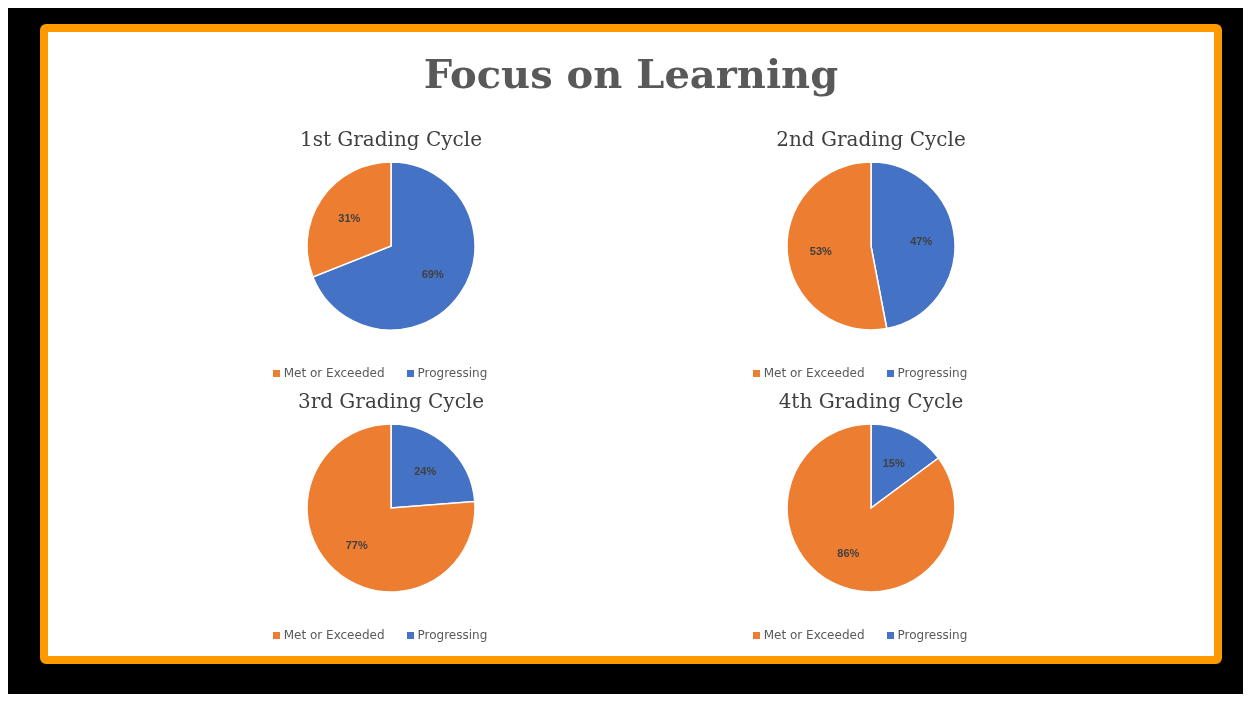  What do you see at coordinates (821, 250) in the screenshot?
I see `data-label: 53%` at bounding box center [821, 250].